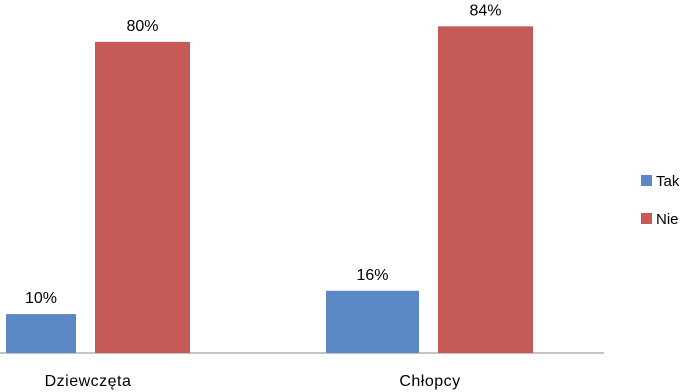  Describe the element at coordinates (646, 218) in the screenshot. I see `legend-swatch-nie` at that location.